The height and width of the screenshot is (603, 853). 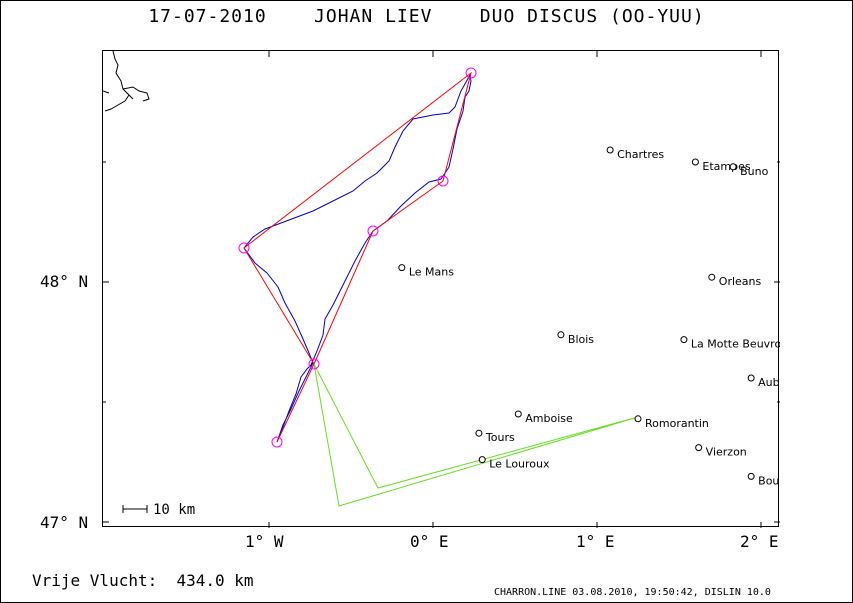 I want to click on turnpoint-south, so click(x=373, y=231).